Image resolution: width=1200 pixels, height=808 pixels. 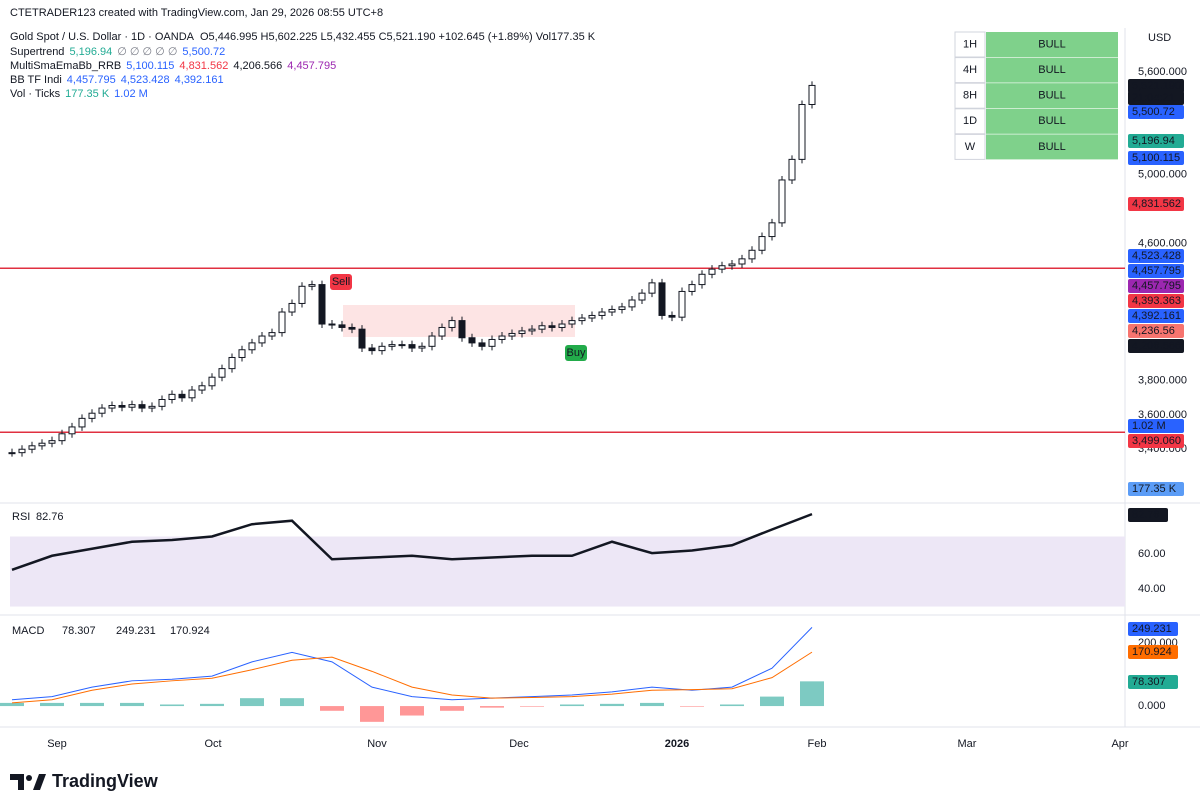 I want to click on symbol: Gold Spot / U.S. Dollar · 1D · OANDA, so click(x=102, y=37).